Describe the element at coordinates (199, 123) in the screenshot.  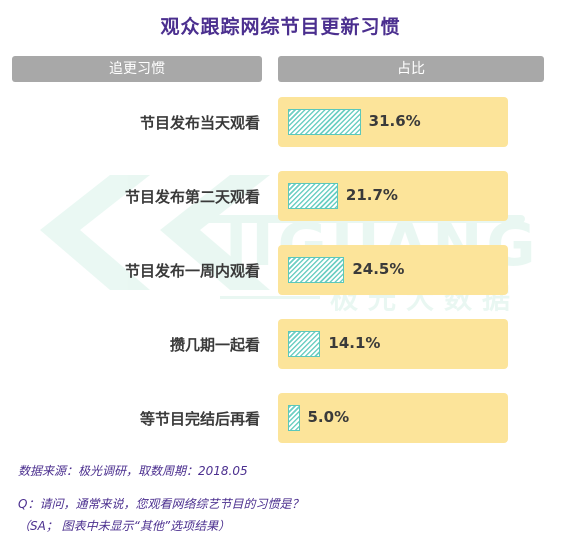
I see `category-label: 节目发布当天观看` at that location.